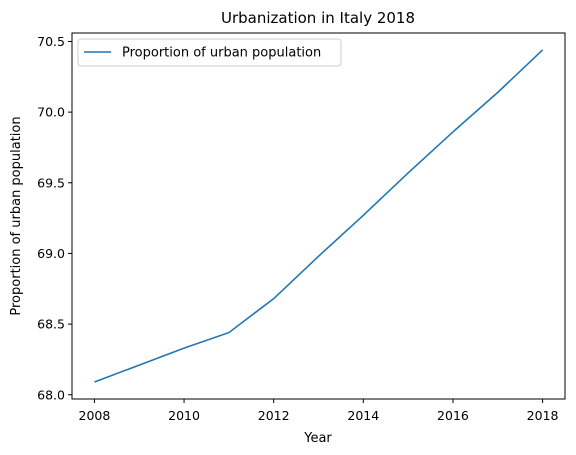 The image size is (576, 455). Describe the element at coordinates (54, 218) in the screenshot. I see `y-axis-ticks: 68.0 68.5 69.0 69.5 70.0 70.5` at that location.